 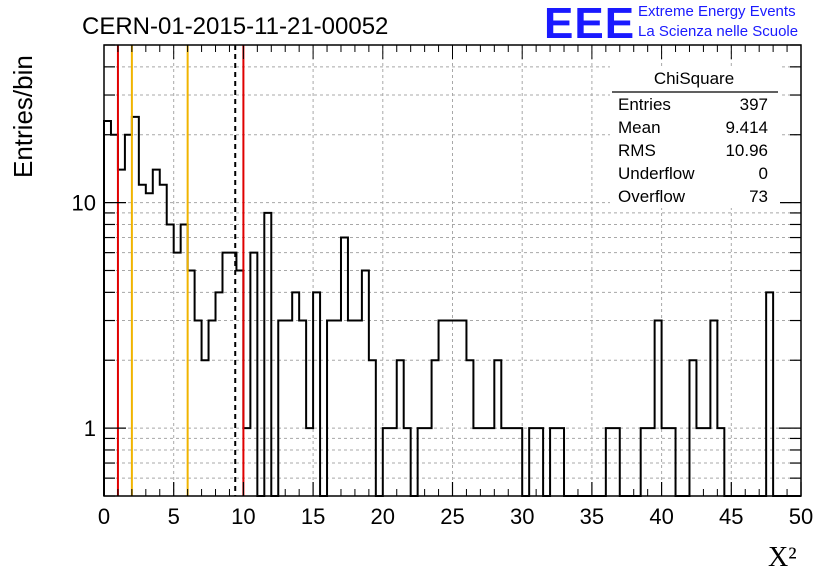 I want to click on stats-box-background, so click(x=695, y=137).